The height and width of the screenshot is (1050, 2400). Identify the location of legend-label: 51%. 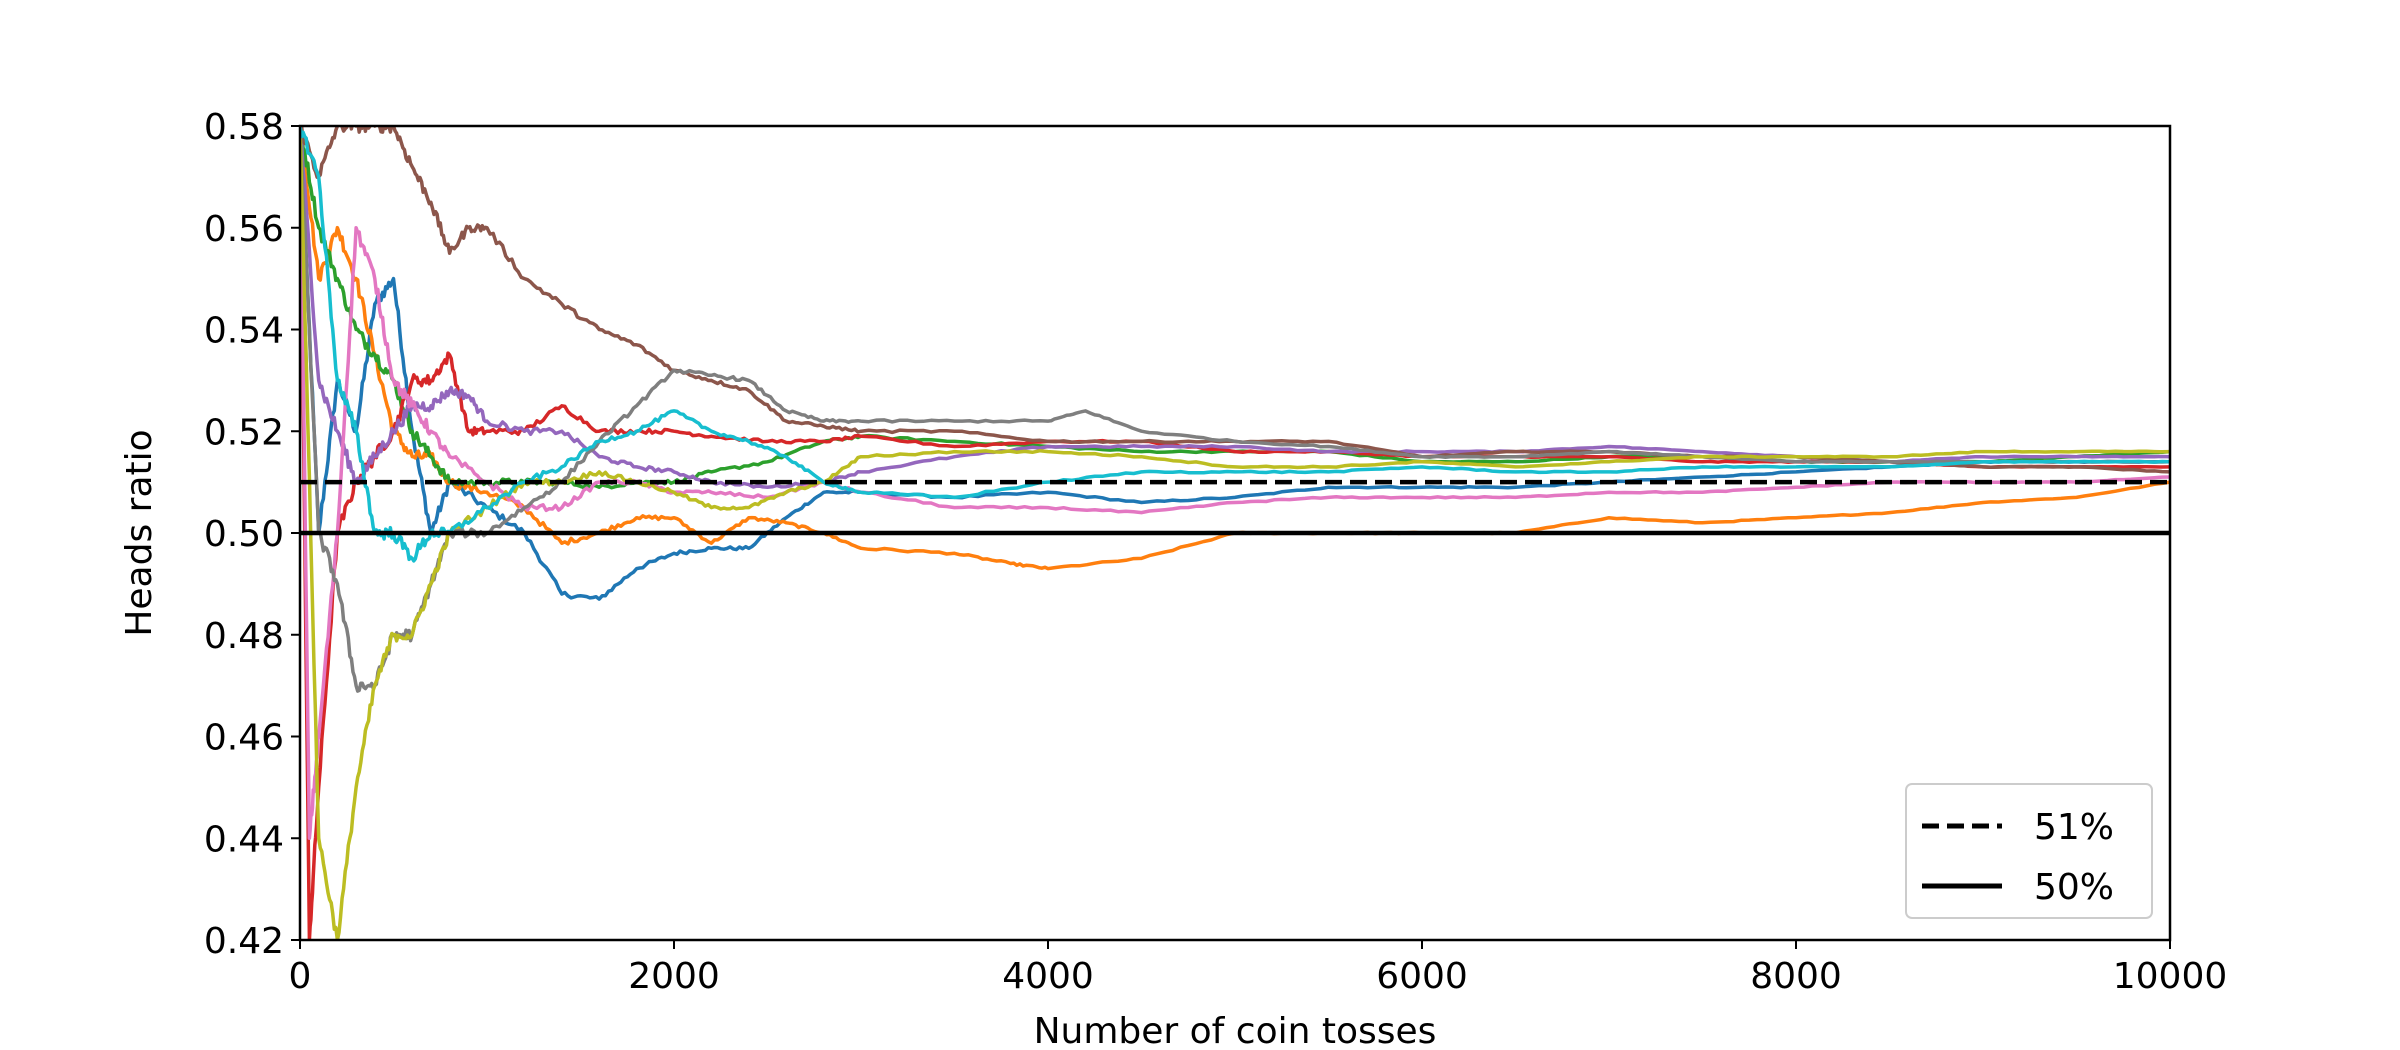
(2074, 827).